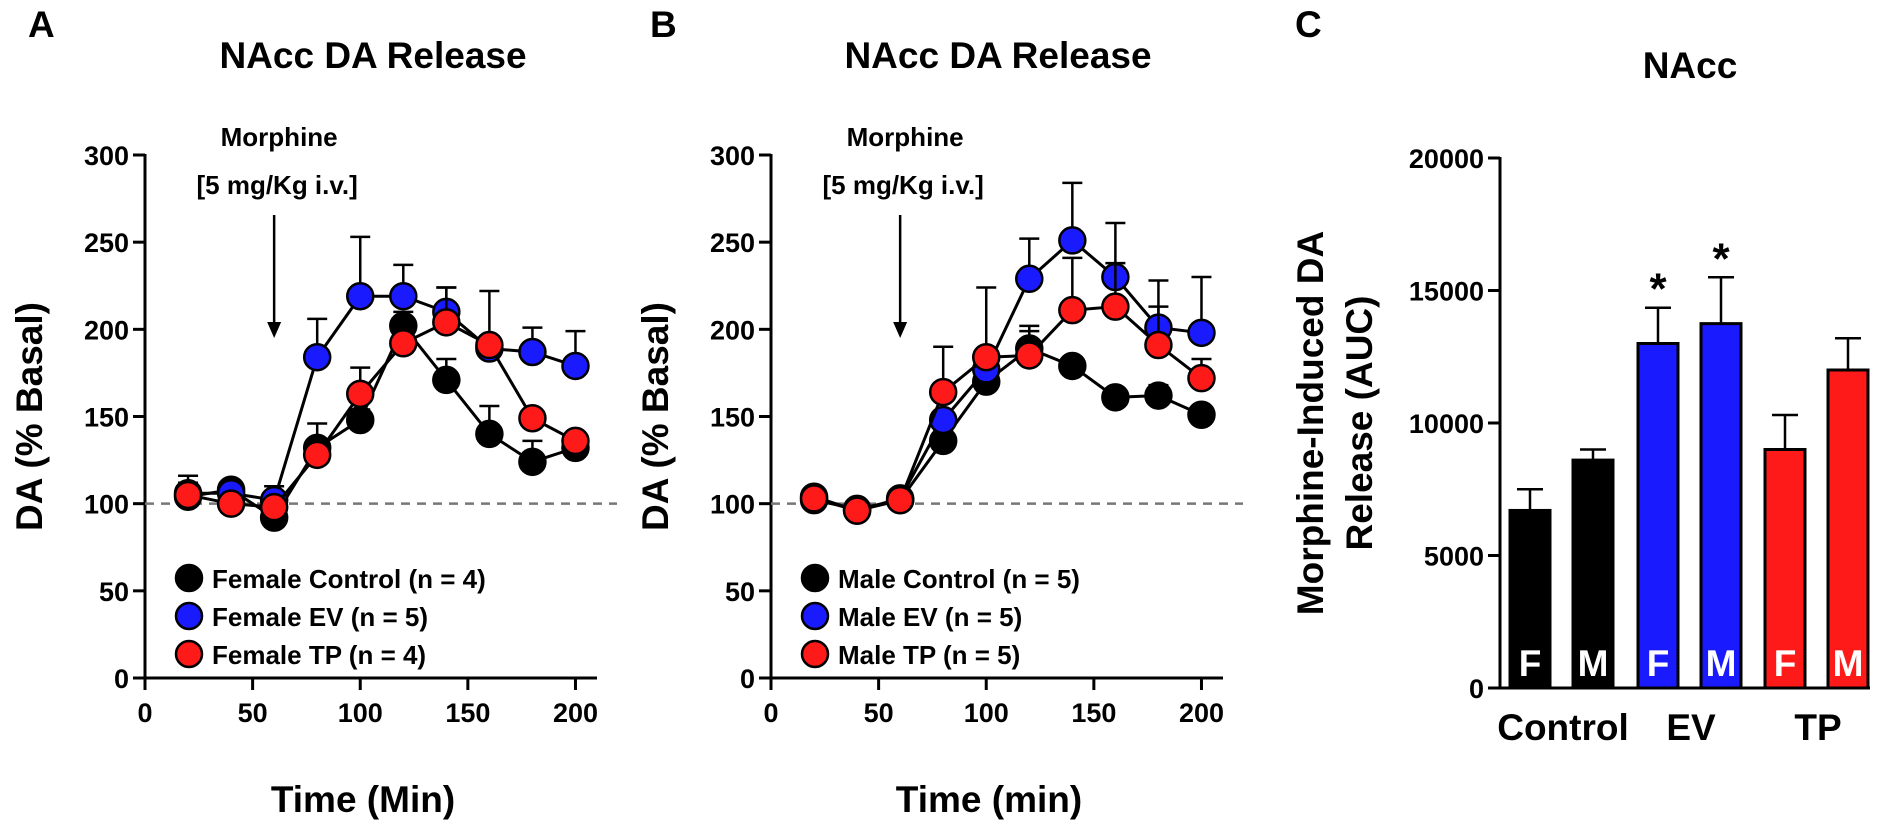 The image size is (1879, 831). What do you see at coordinates (1658, 663) in the screenshot?
I see `bar-sex-label: F` at bounding box center [1658, 663].